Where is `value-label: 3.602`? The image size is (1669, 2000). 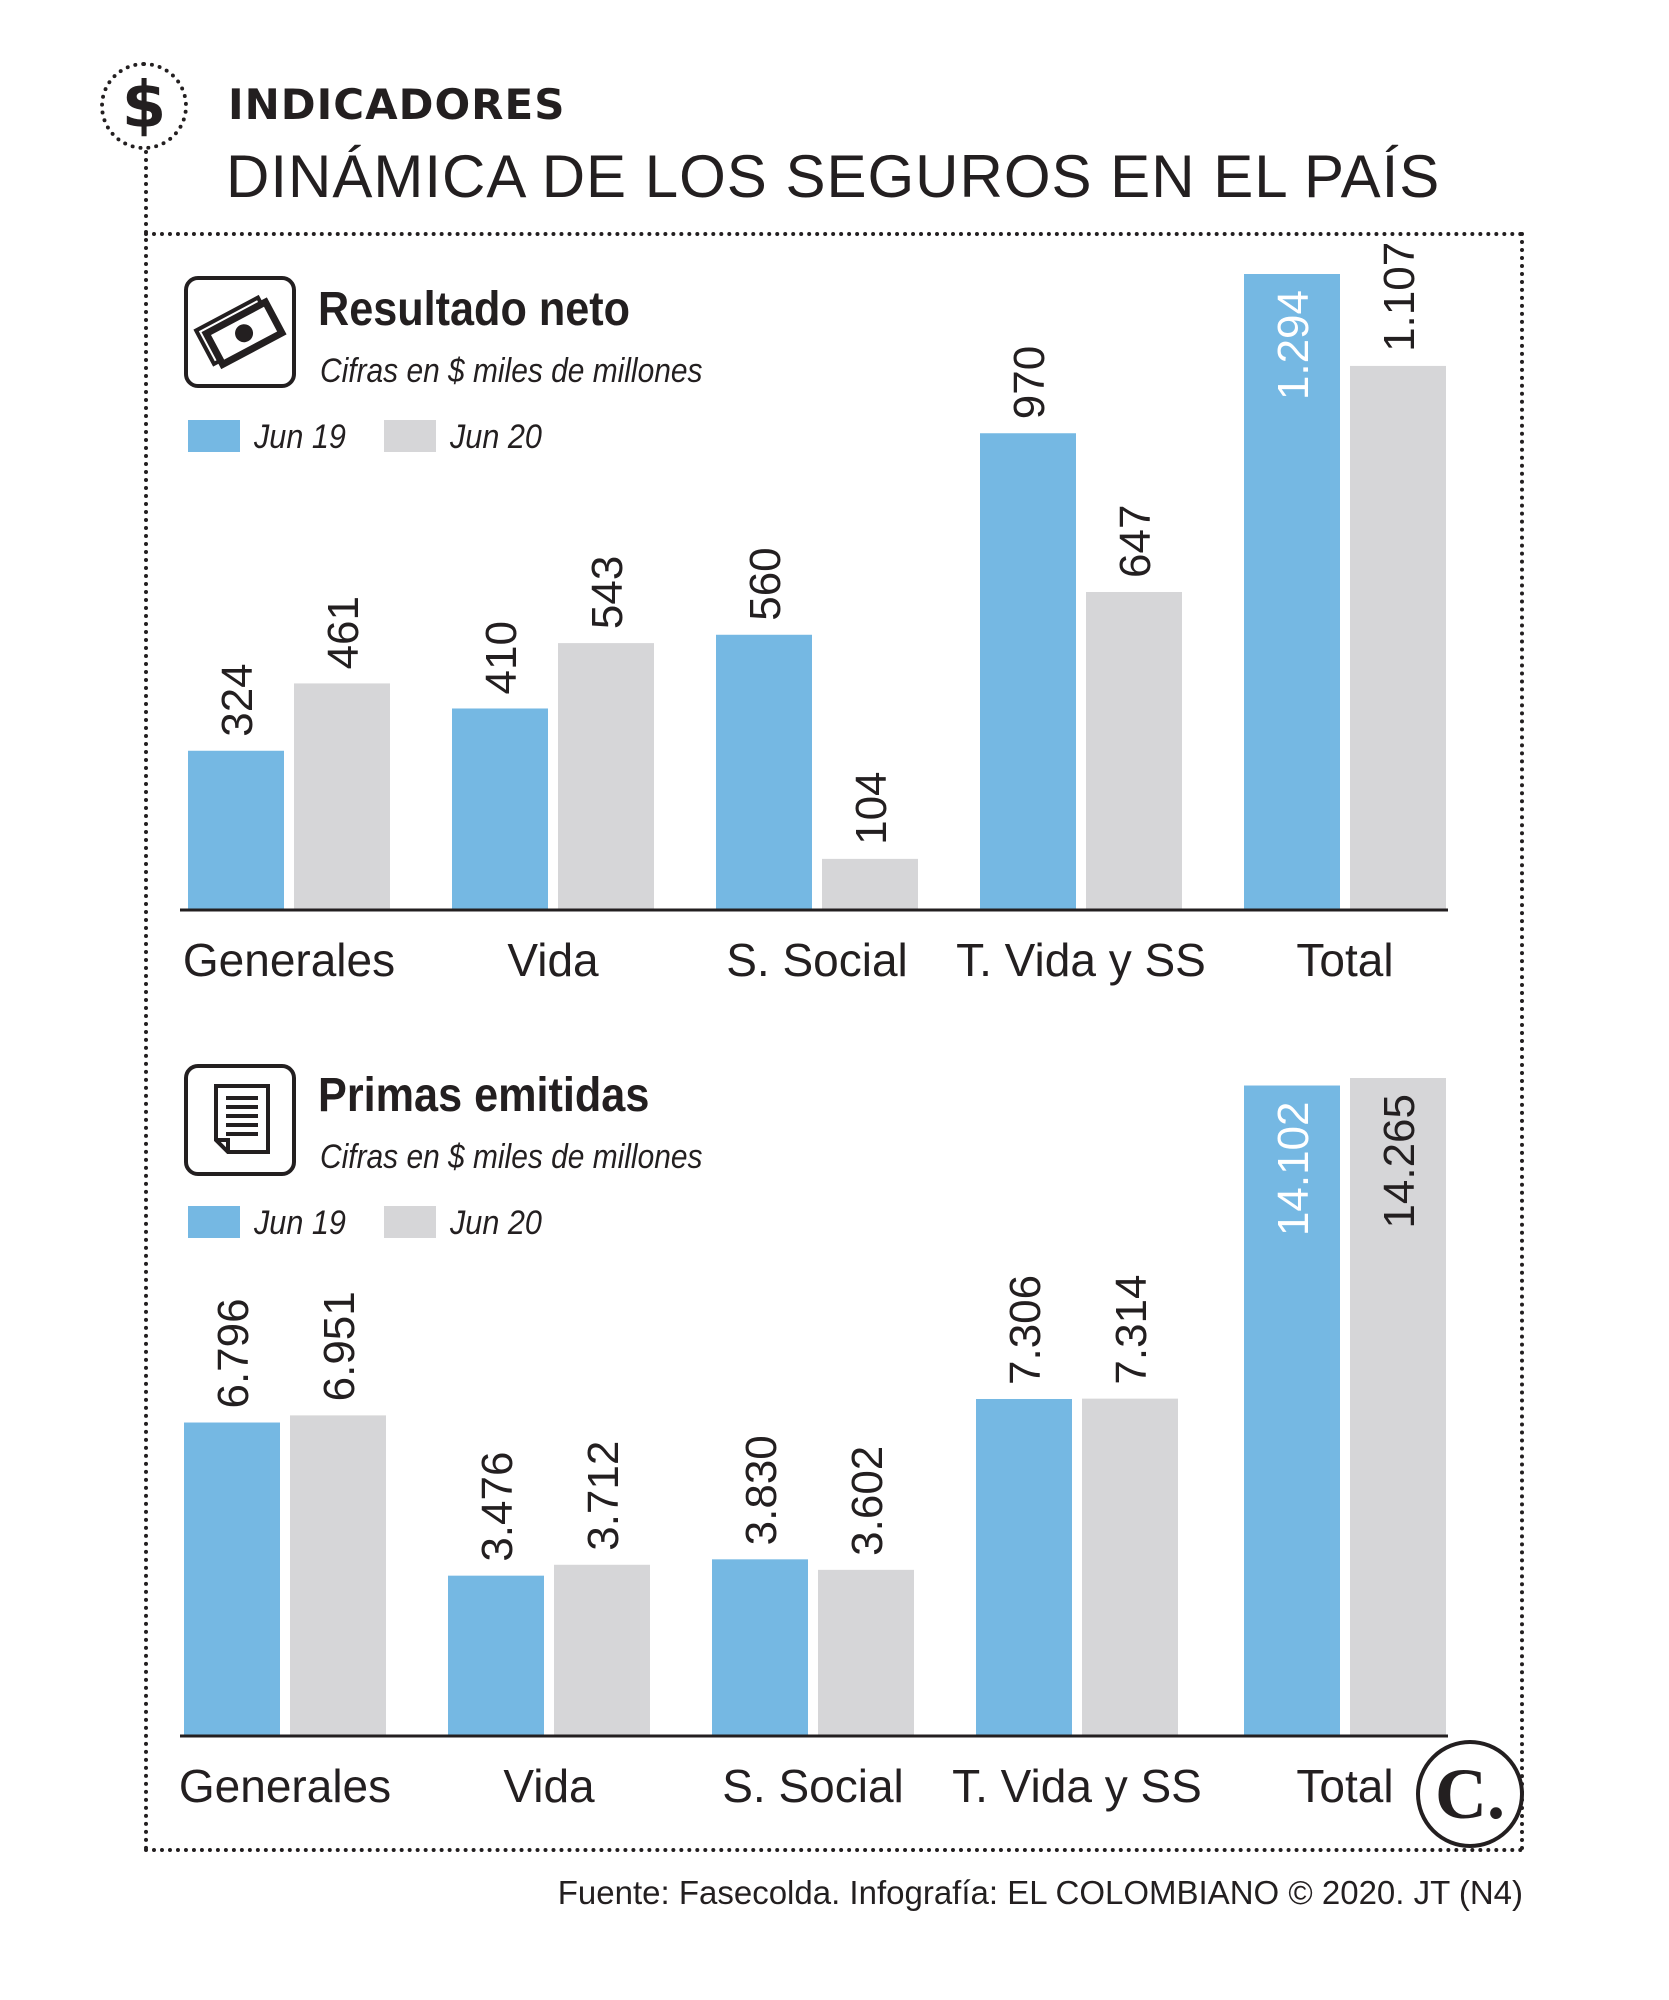 value-label: 3.602 is located at coordinates (867, 1501).